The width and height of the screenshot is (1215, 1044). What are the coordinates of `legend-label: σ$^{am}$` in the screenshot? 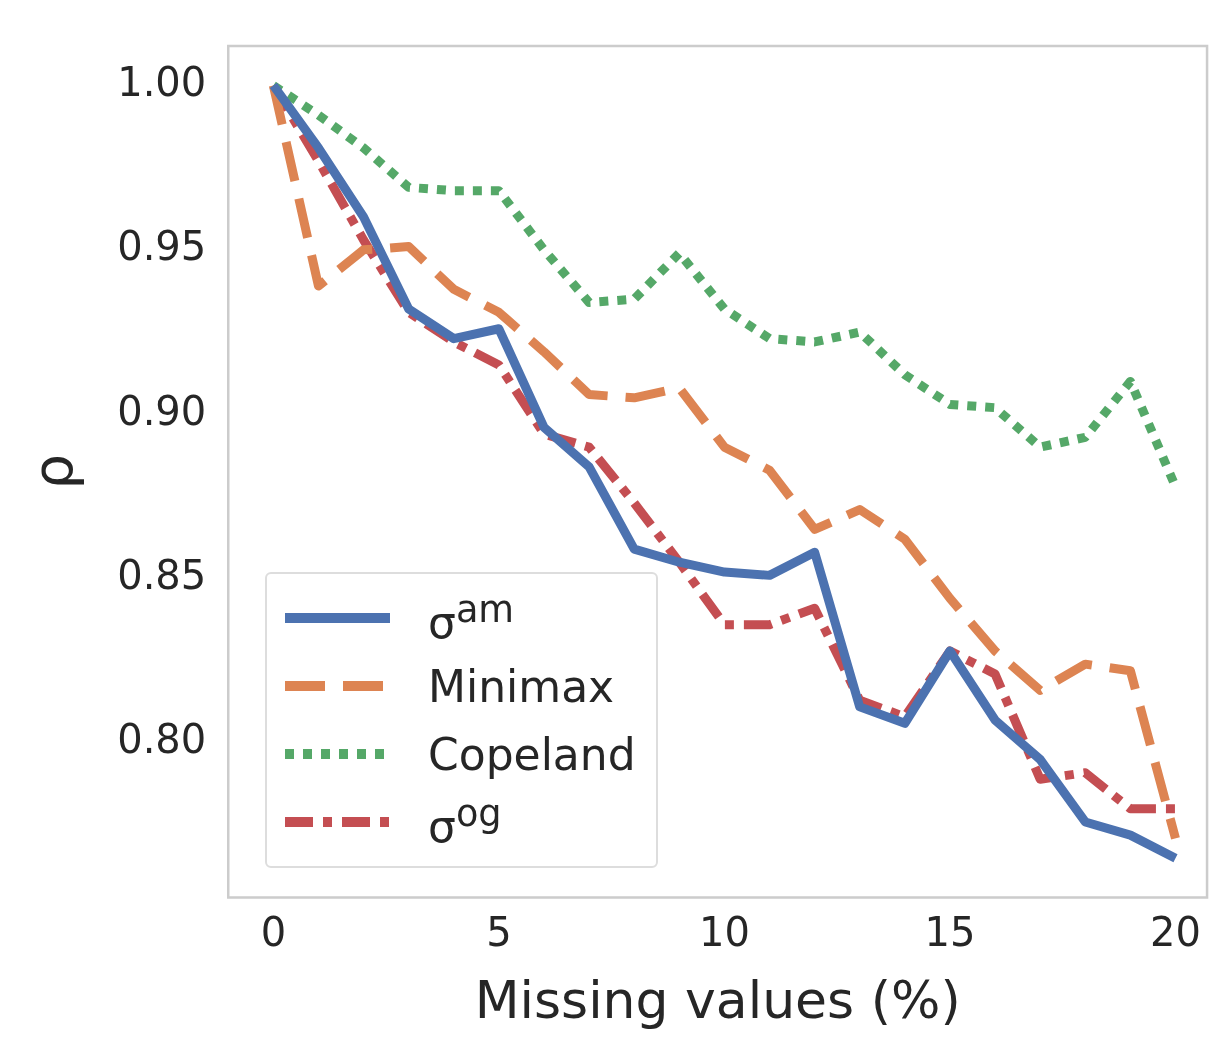 It's located at (471, 618).